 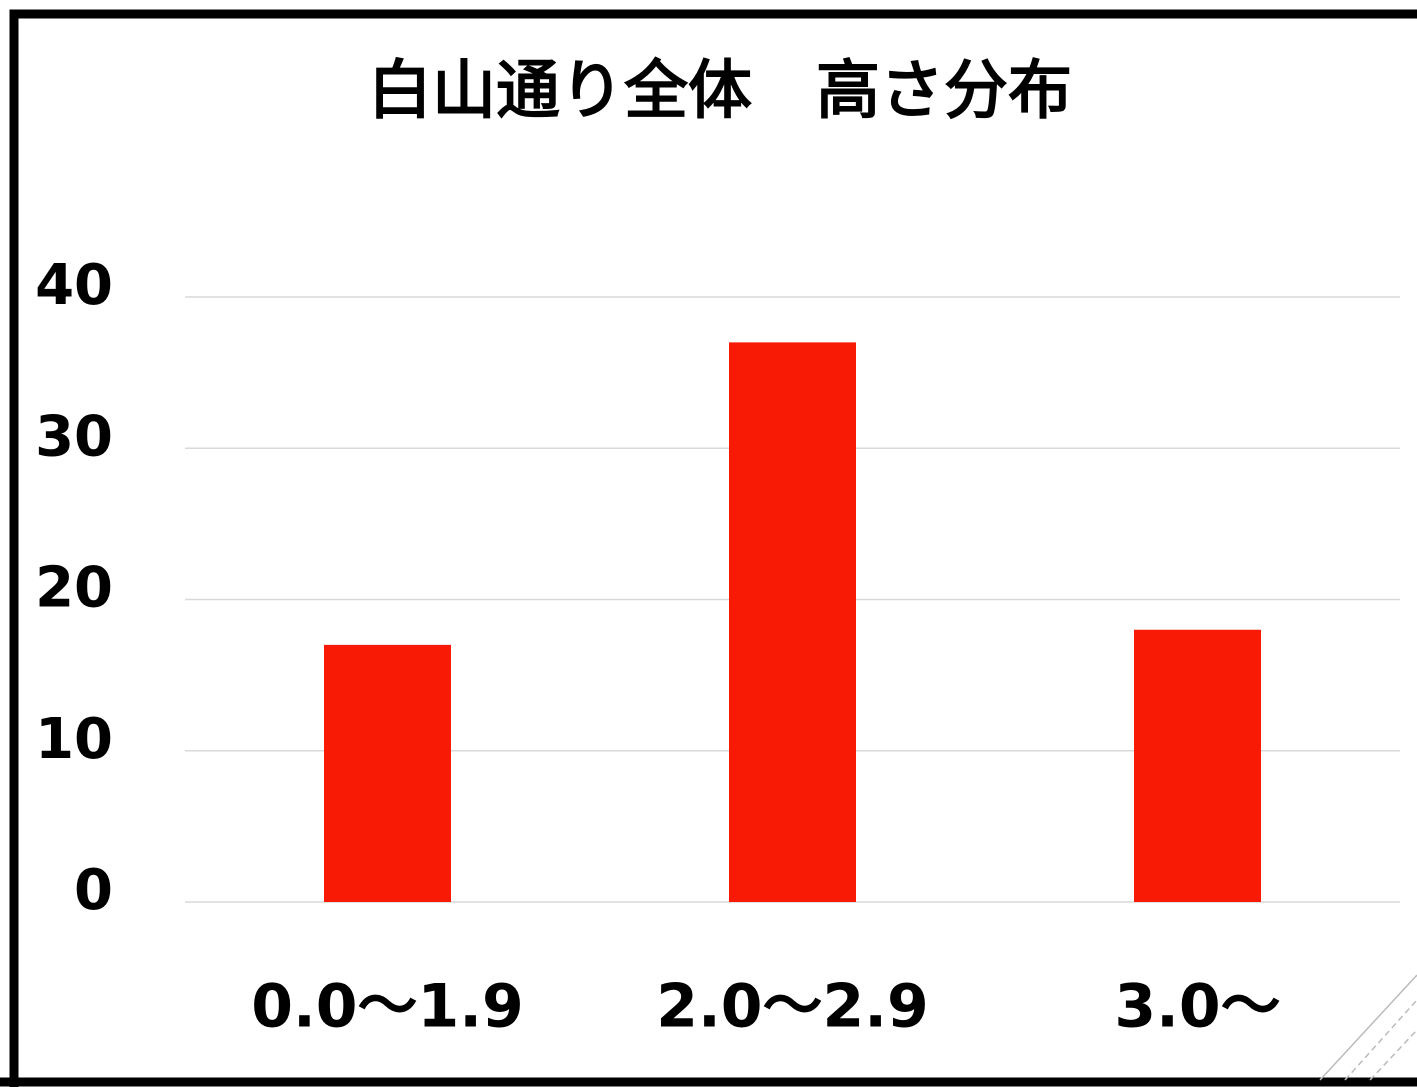 What do you see at coordinates (792, 1007) in the screenshot?
I see `x-tick-label: 2.0～2.9` at bounding box center [792, 1007].